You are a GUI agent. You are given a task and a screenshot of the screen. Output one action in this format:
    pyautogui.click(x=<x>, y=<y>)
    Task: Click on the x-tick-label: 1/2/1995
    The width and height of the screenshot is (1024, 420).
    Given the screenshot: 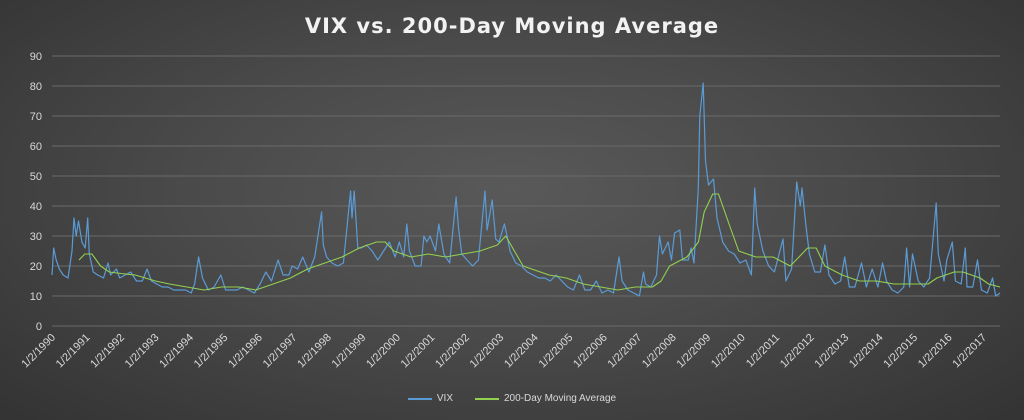 What is the action you would take?
    pyautogui.click(x=211, y=351)
    